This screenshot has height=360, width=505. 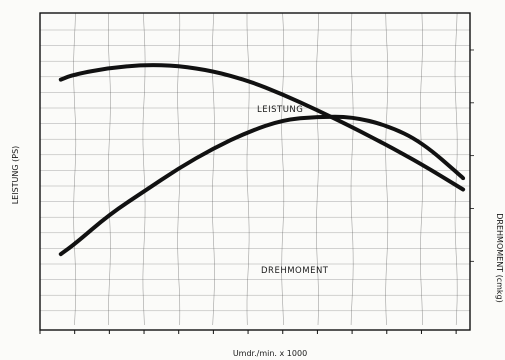 I want to click on x-axis-ticks, so click(x=248, y=332).